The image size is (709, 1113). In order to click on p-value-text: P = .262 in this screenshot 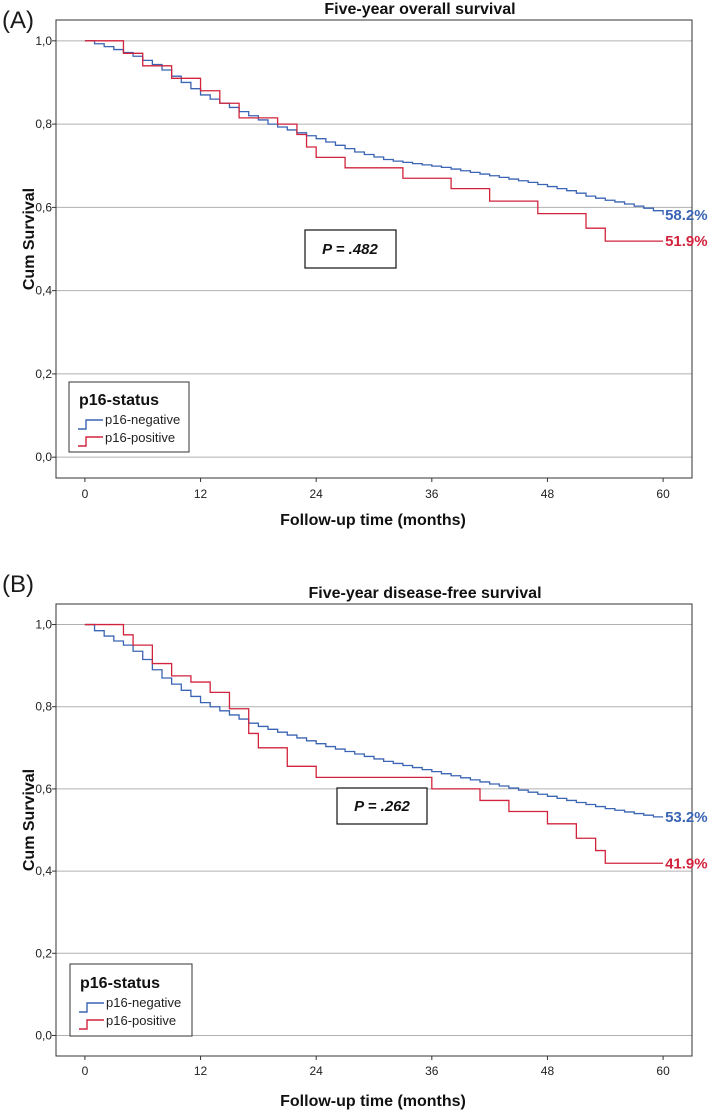, I will do `click(382, 806)`.